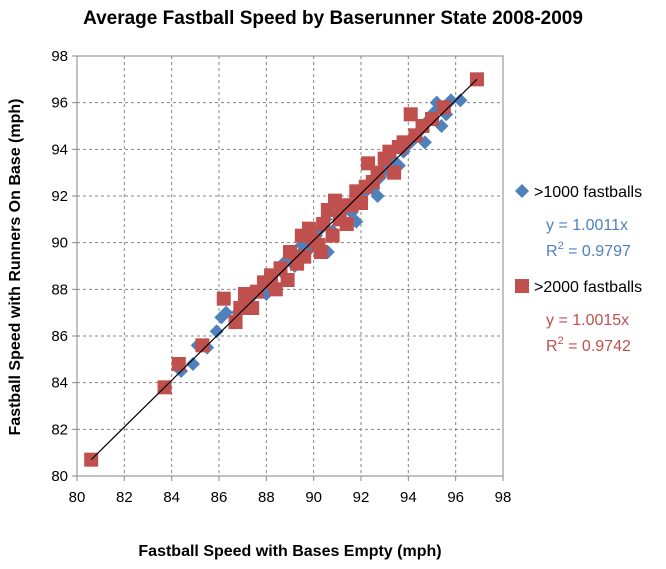 Image resolution: width=666 pixels, height=569 pixels. Describe the element at coordinates (59, 289) in the screenshot. I see `y-tick-label: 88` at that location.